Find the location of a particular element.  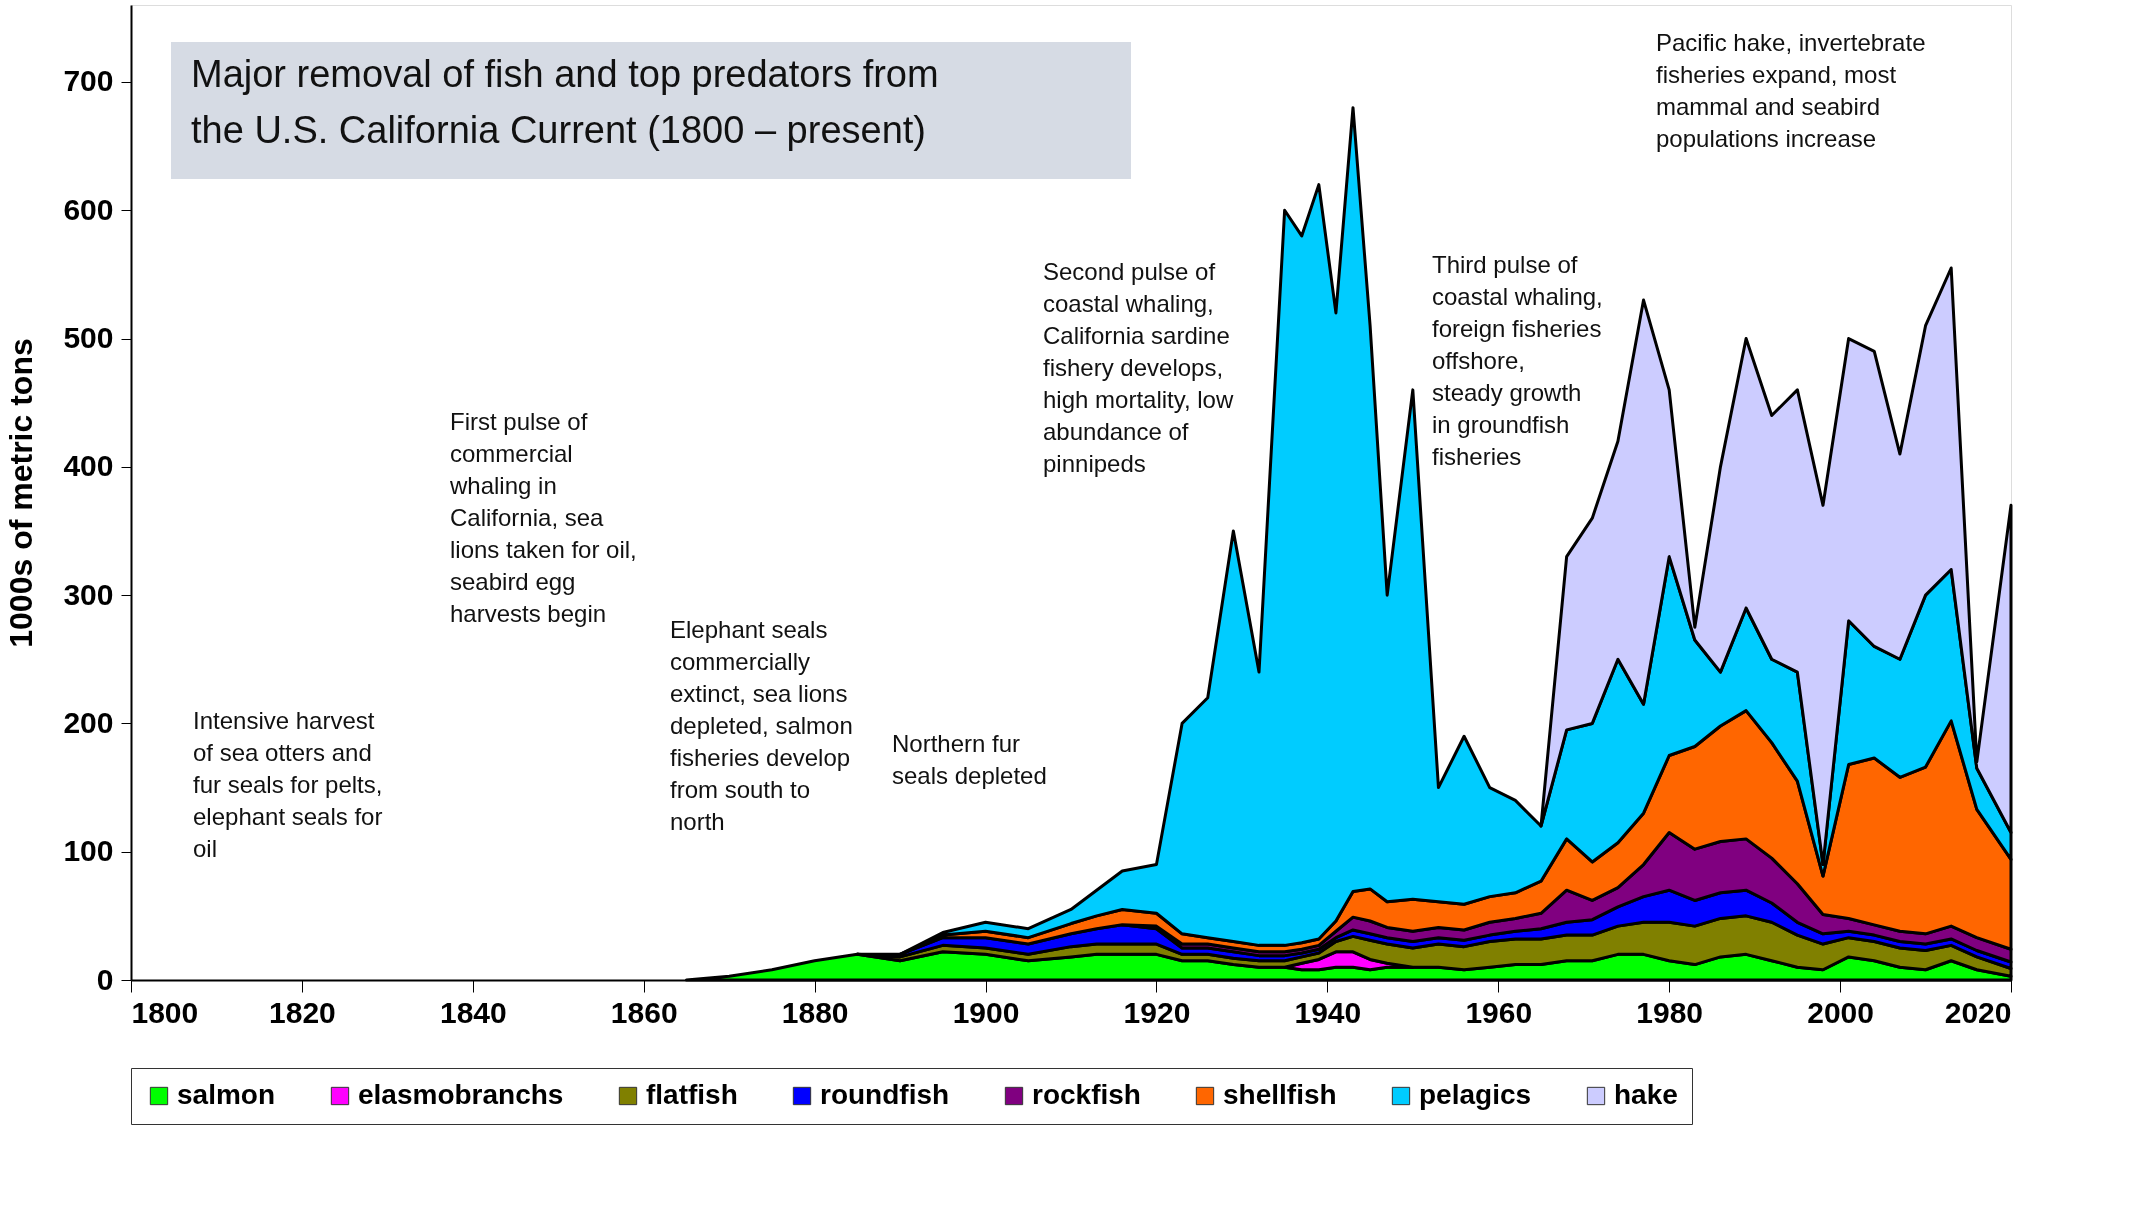

x-tick-label: 2000 is located at coordinates (1840, 1012).